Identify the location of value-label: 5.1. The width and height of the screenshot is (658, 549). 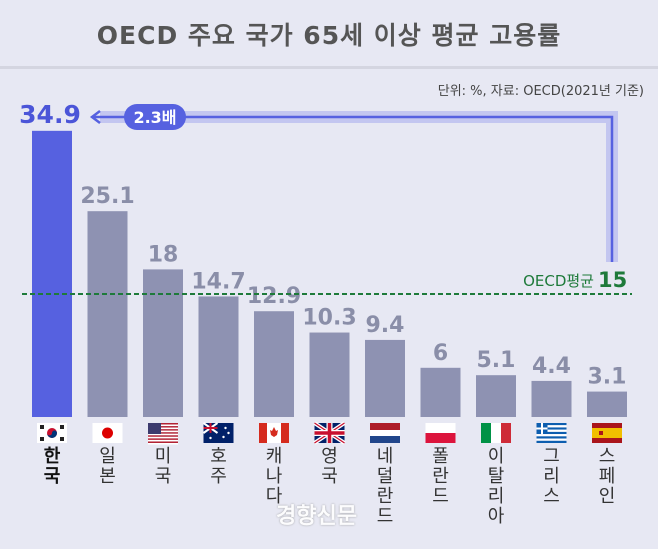
(496, 360).